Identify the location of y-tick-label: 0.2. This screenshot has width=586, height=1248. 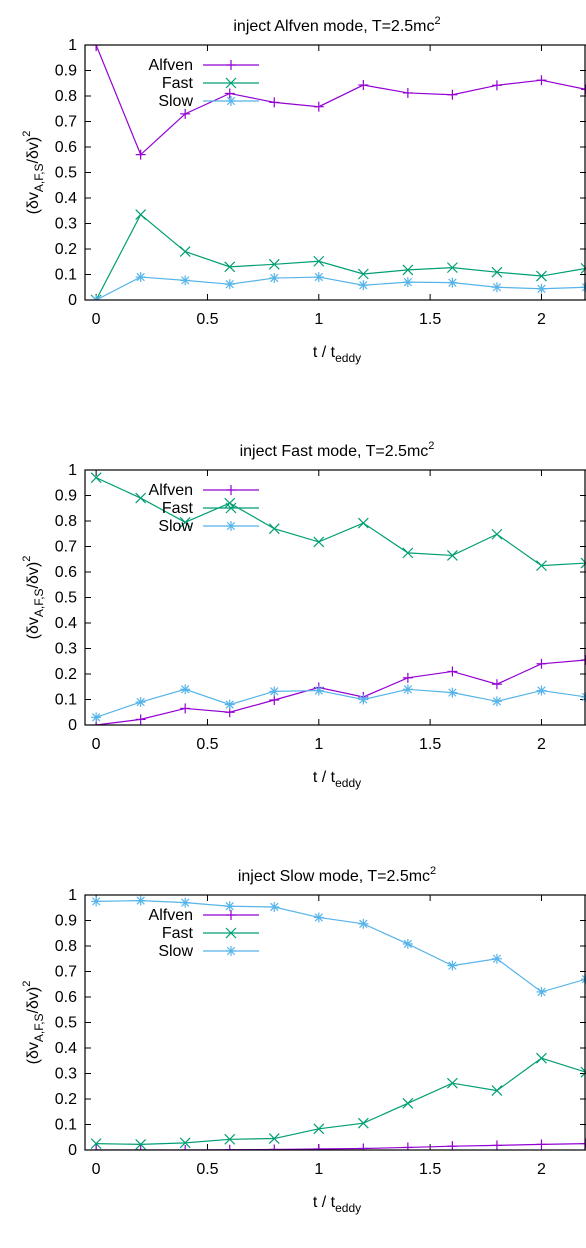
(66, 249).